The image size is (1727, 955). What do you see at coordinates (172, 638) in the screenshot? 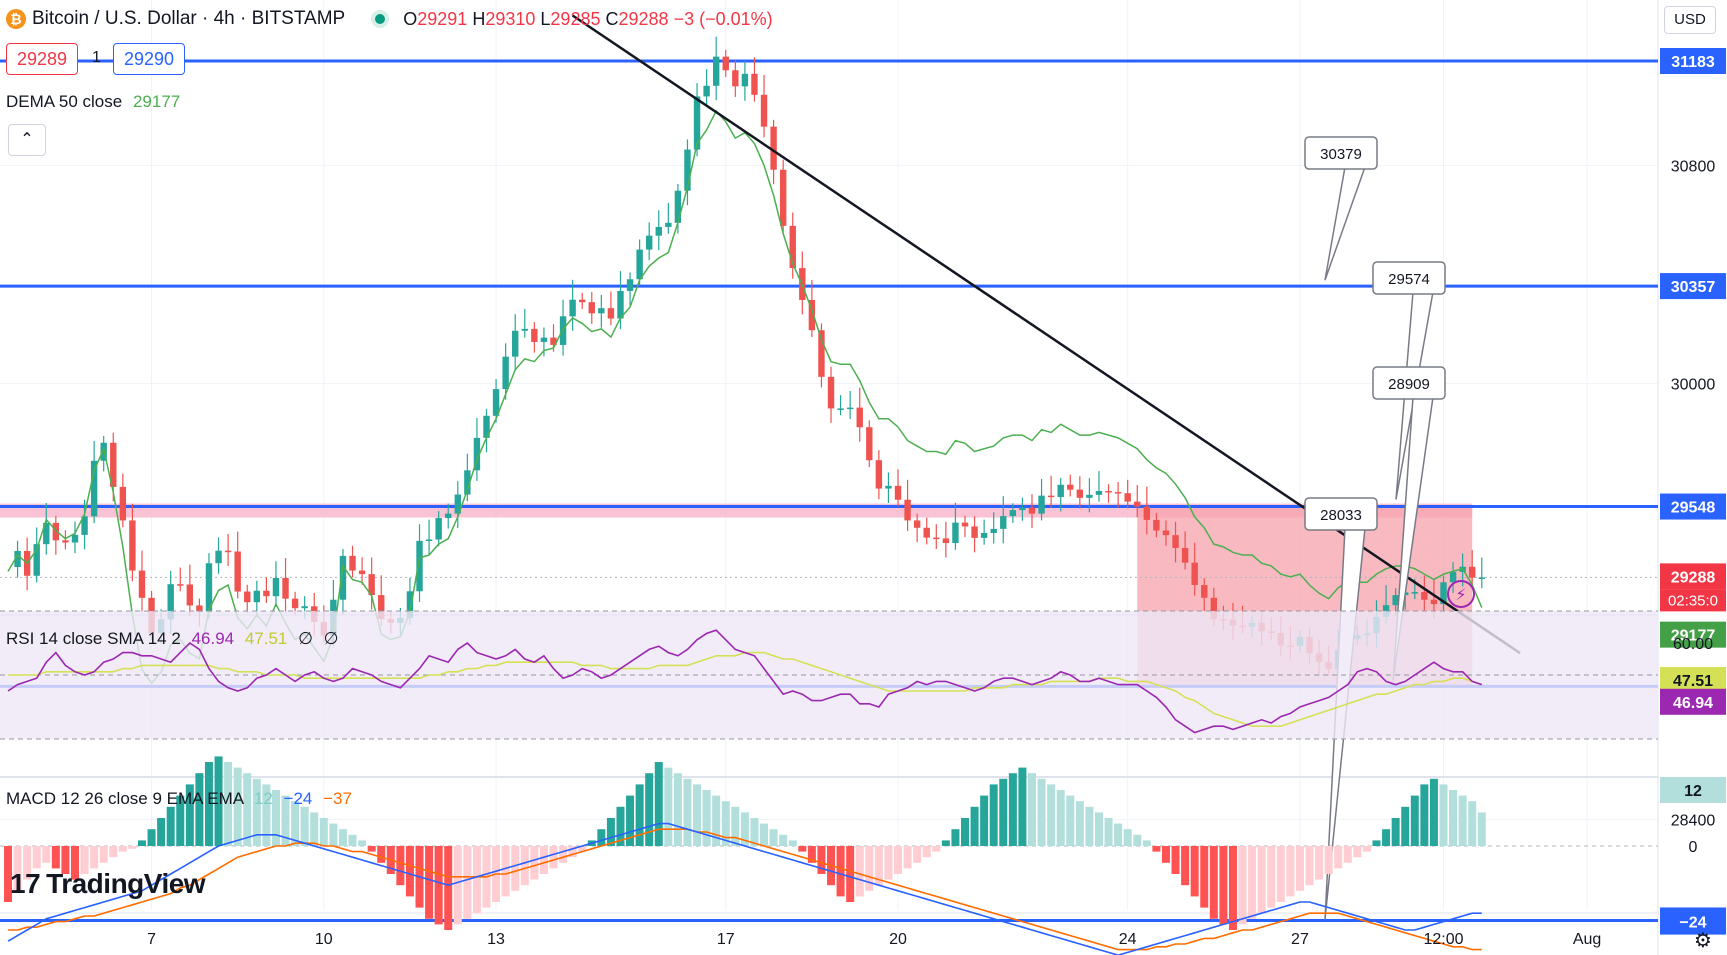
I see `rsi-legend: RSI 14 close SMA 14 2 46.94 47.51 ∅ ∅` at bounding box center [172, 638].